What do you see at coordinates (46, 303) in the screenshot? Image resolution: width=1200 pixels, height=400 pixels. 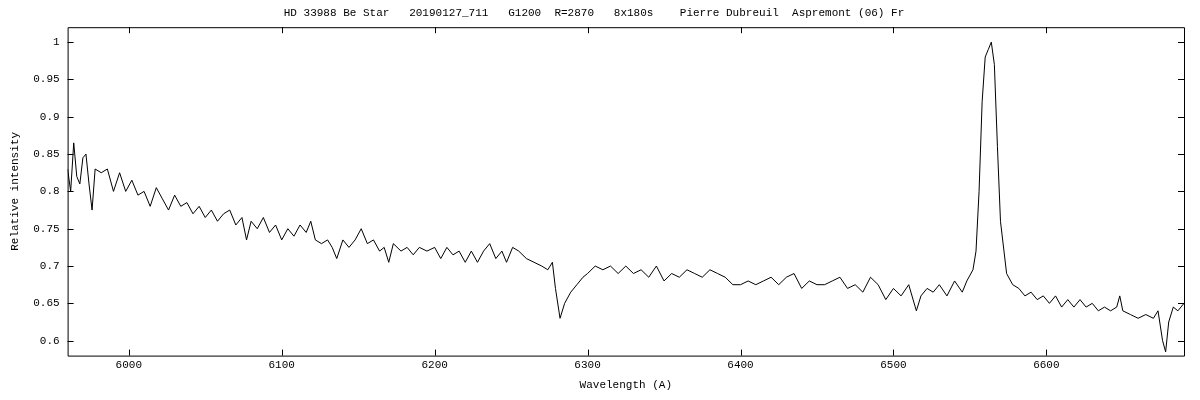 I see `y-tick-label: 0.65` at bounding box center [46, 303].